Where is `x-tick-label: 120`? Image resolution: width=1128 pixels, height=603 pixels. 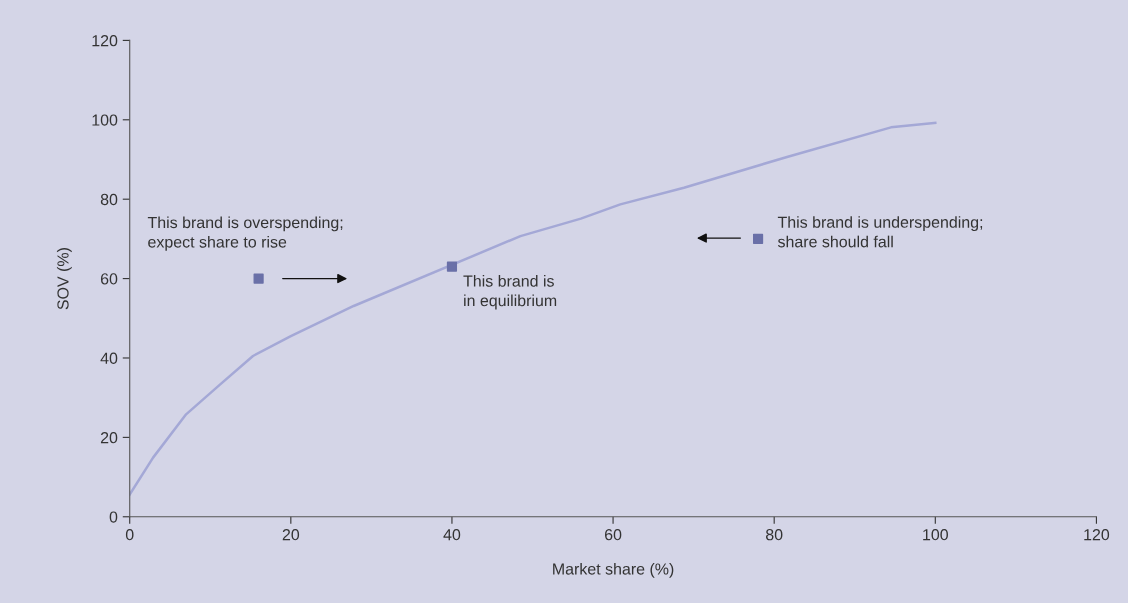
x-tick-label: 120 is located at coordinates (1097, 535).